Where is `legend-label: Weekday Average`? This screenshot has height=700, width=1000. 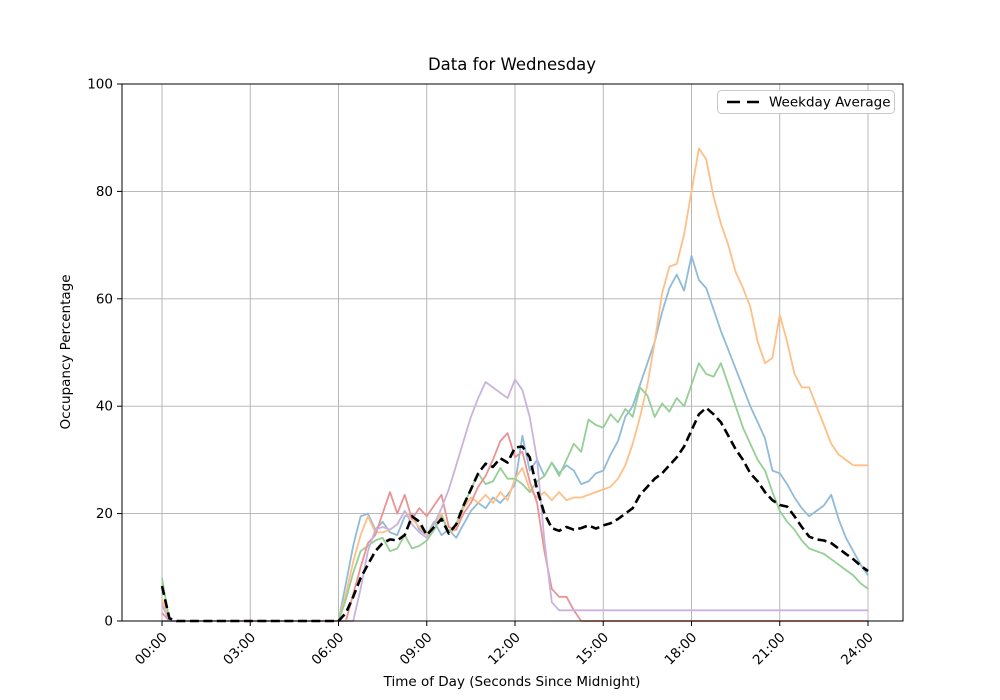 legend-label: Weekday Average is located at coordinates (830, 103).